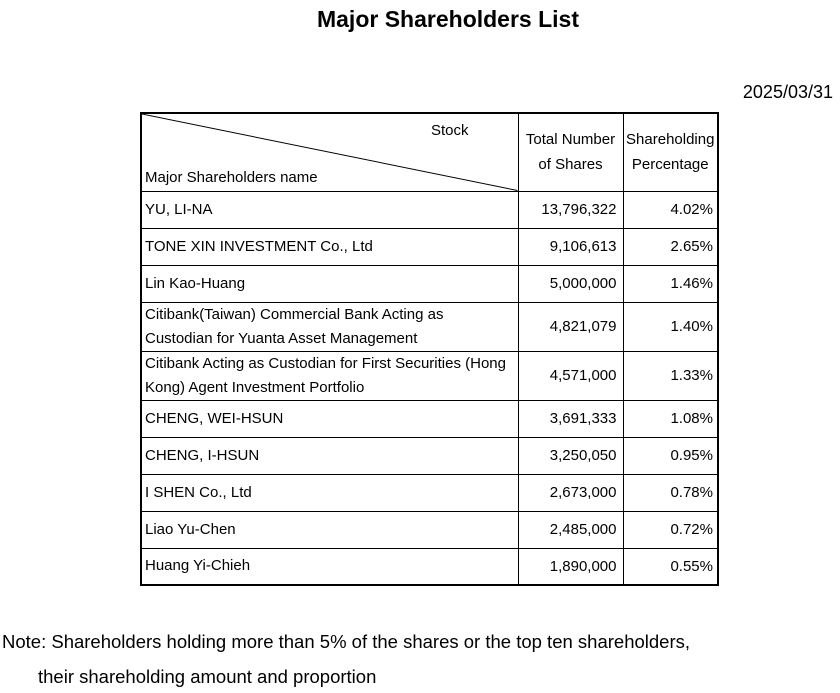 The width and height of the screenshot is (840, 693). Describe the element at coordinates (670, 529) in the screenshot. I see `percentage-cell: 0.72%` at that location.